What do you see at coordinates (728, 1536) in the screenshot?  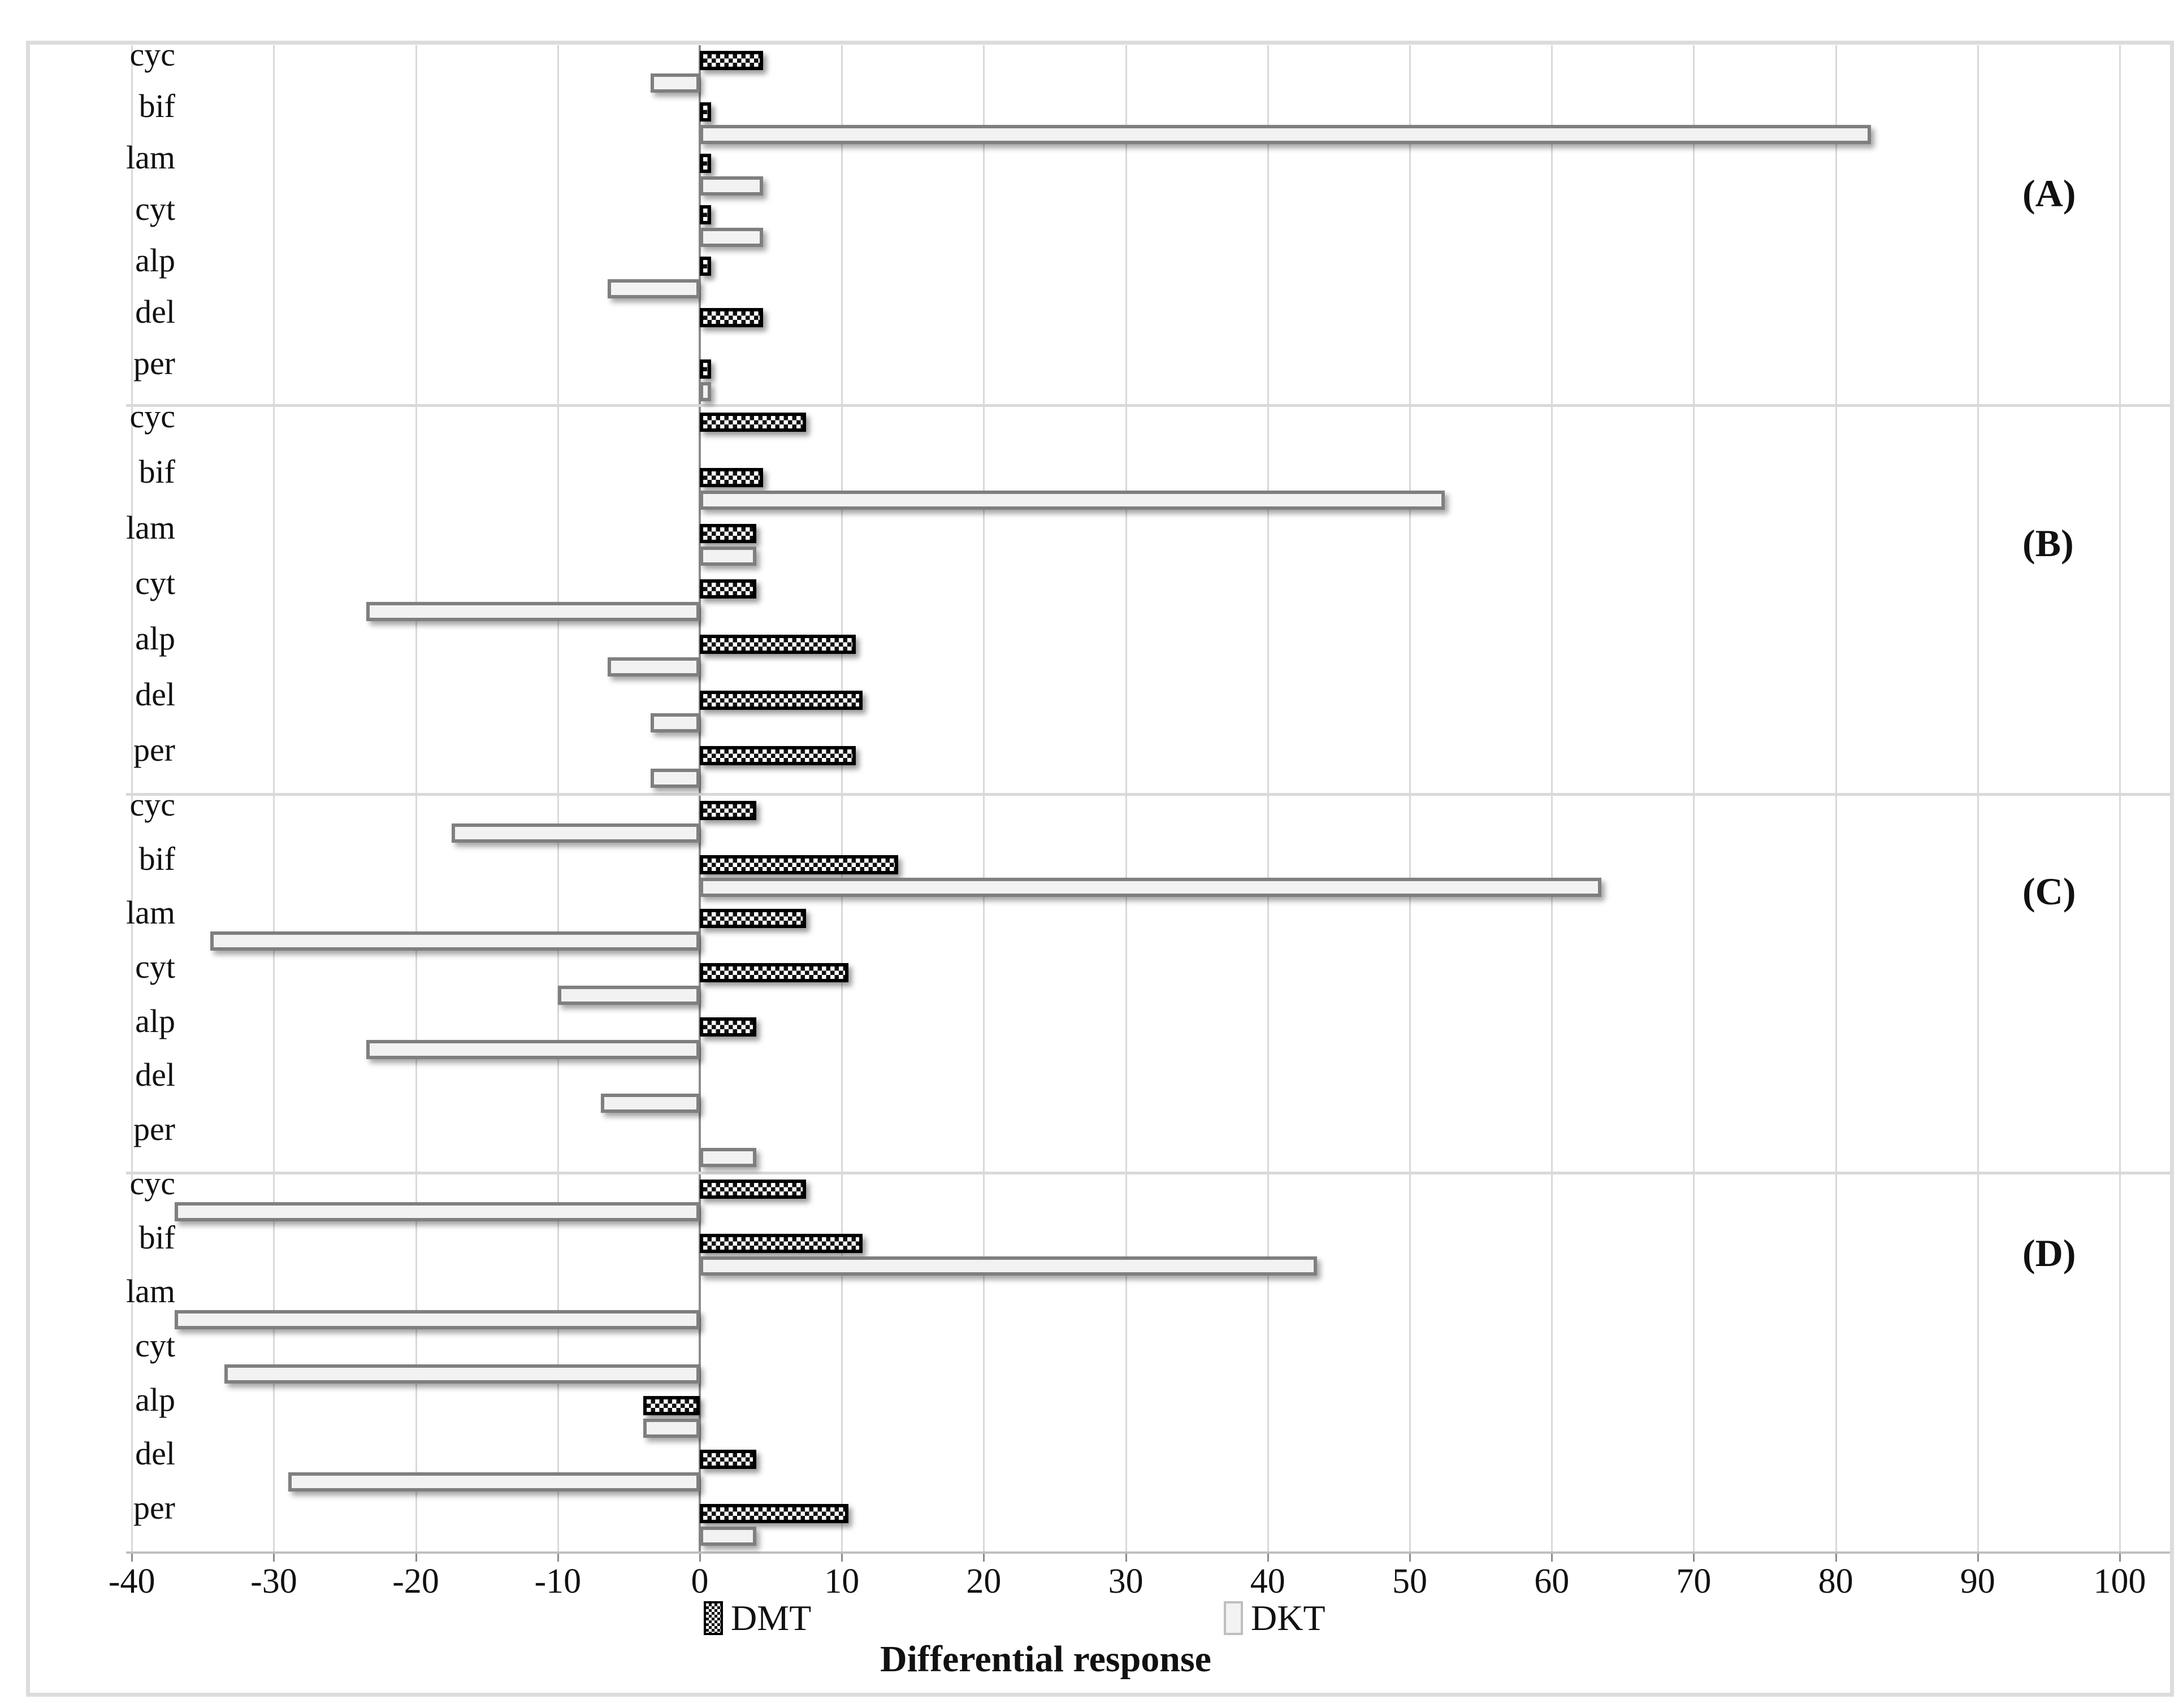 I see `bar-dkt-per-panel4` at bounding box center [728, 1536].